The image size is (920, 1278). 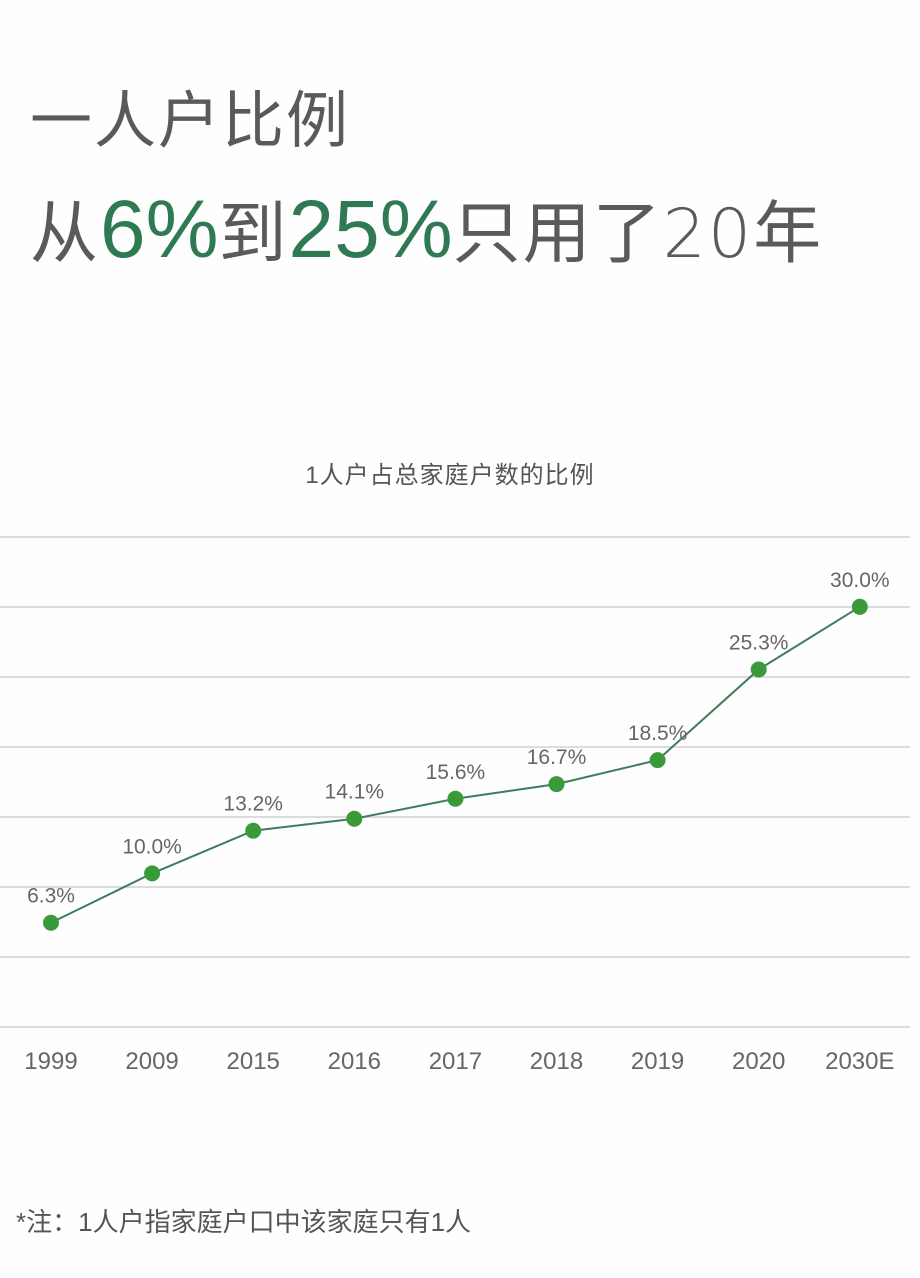 I want to click on x-tick-label: 2017, so click(x=455, y=1061).